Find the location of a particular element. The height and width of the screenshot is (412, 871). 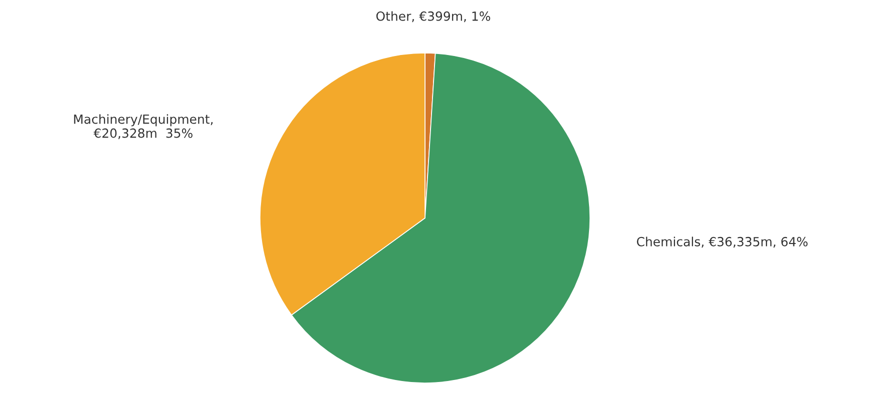

slice-label: Other, €399m, 1% is located at coordinates (433, 16).